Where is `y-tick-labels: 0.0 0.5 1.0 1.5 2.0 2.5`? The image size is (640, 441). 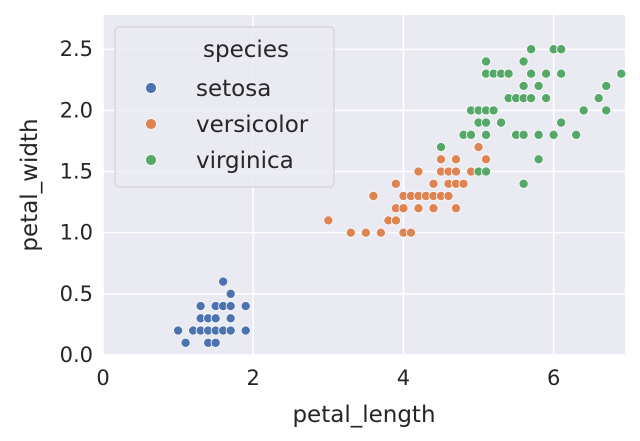
y-tick-labels: 0.0 0.5 1.0 1.5 2.0 2.5 is located at coordinates (76, 202).